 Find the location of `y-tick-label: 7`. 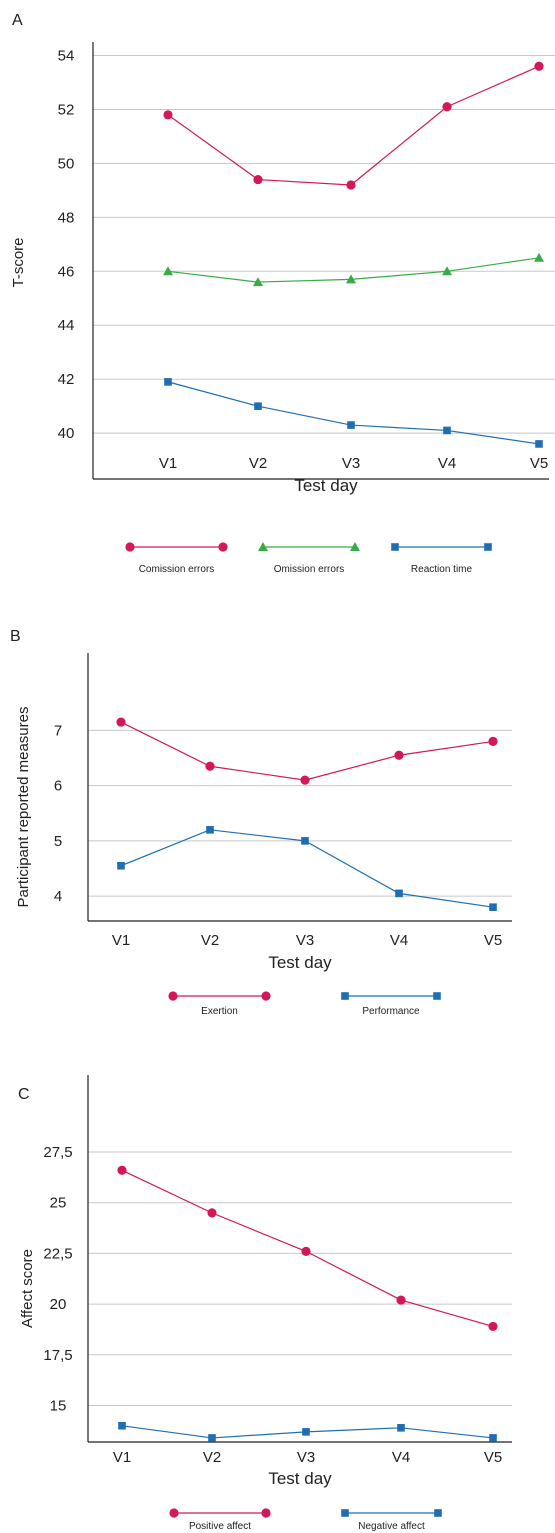

y-tick-label: 7 is located at coordinates (58, 730).